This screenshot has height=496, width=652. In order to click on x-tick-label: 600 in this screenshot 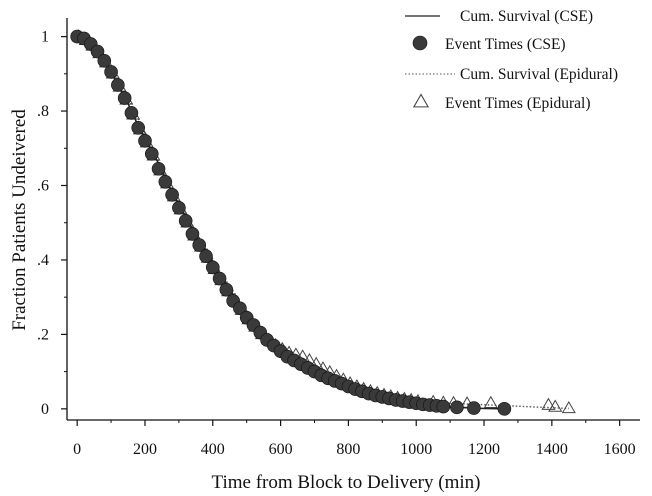, I will do `click(281, 449)`.